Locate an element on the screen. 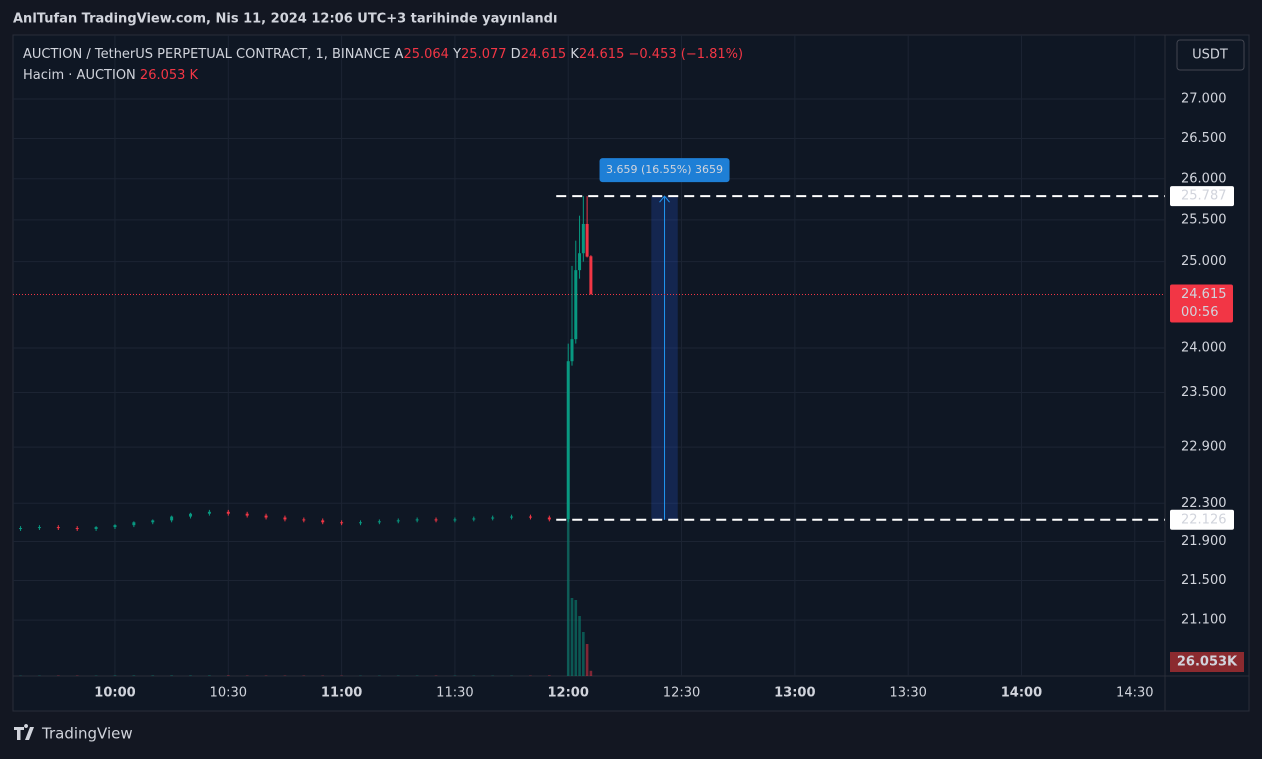 This screenshot has height=759, width=1262. y-tick-label: 27.000 is located at coordinates (1204, 98).